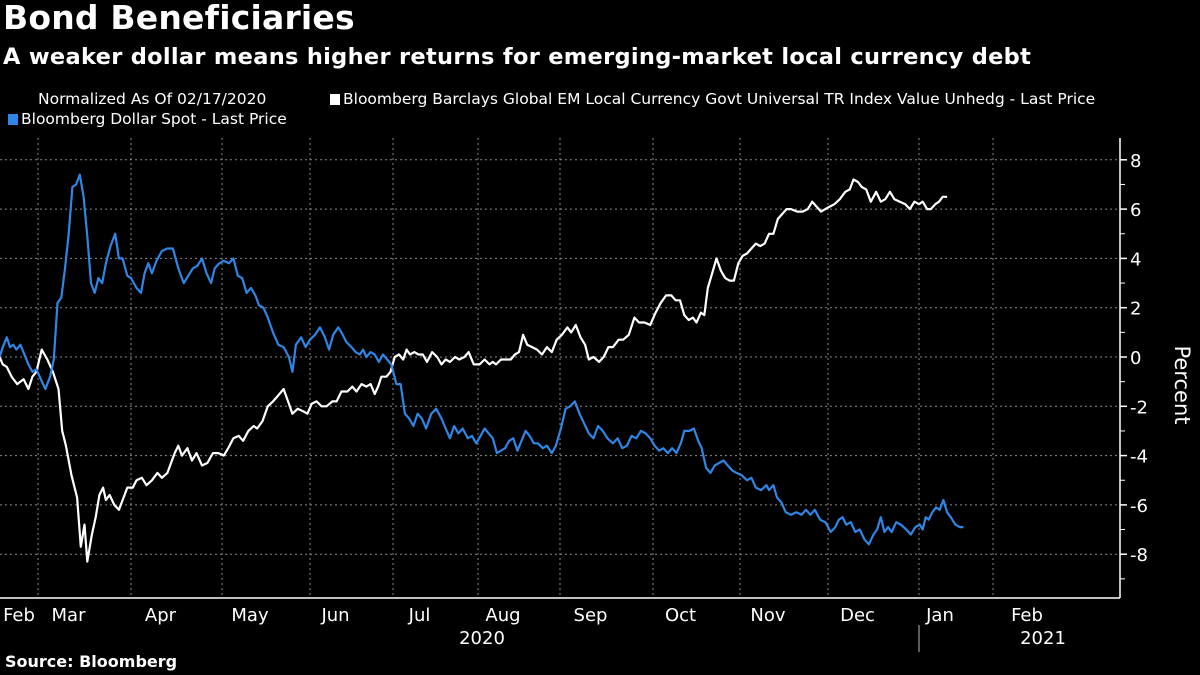  What do you see at coordinates (1135, 161) in the screenshot?
I see `y-tick-label: 8` at bounding box center [1135, 161].